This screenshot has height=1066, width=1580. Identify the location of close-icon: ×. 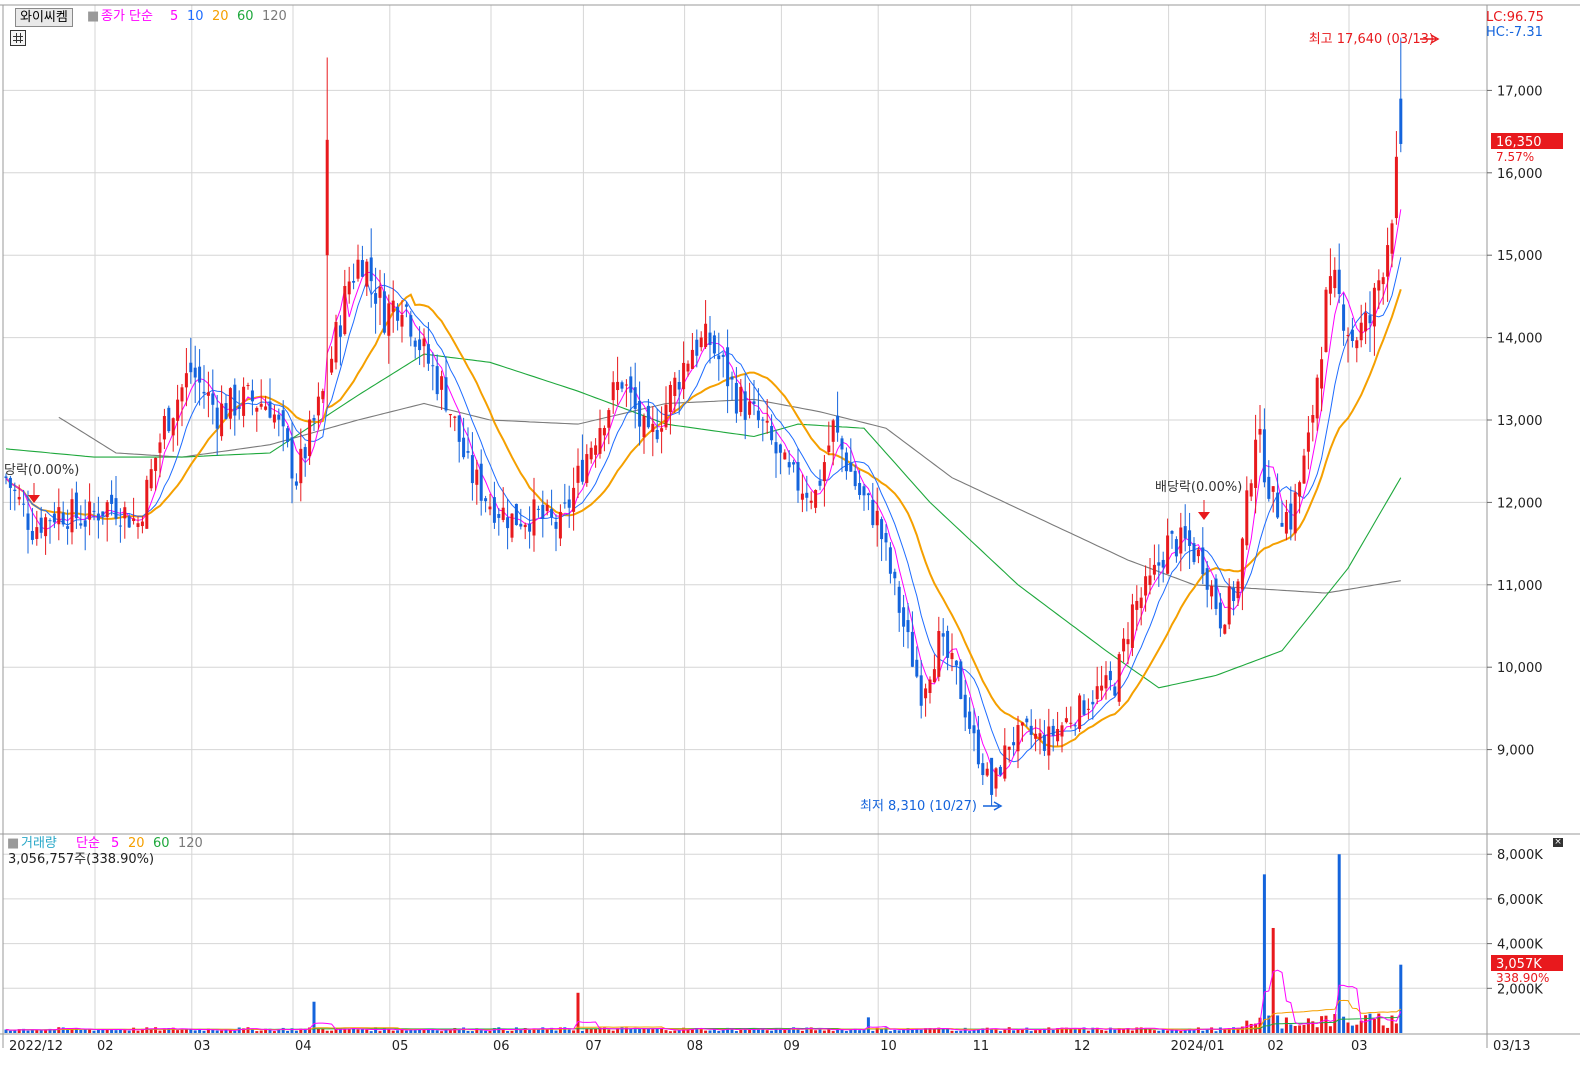
(1558, 842).